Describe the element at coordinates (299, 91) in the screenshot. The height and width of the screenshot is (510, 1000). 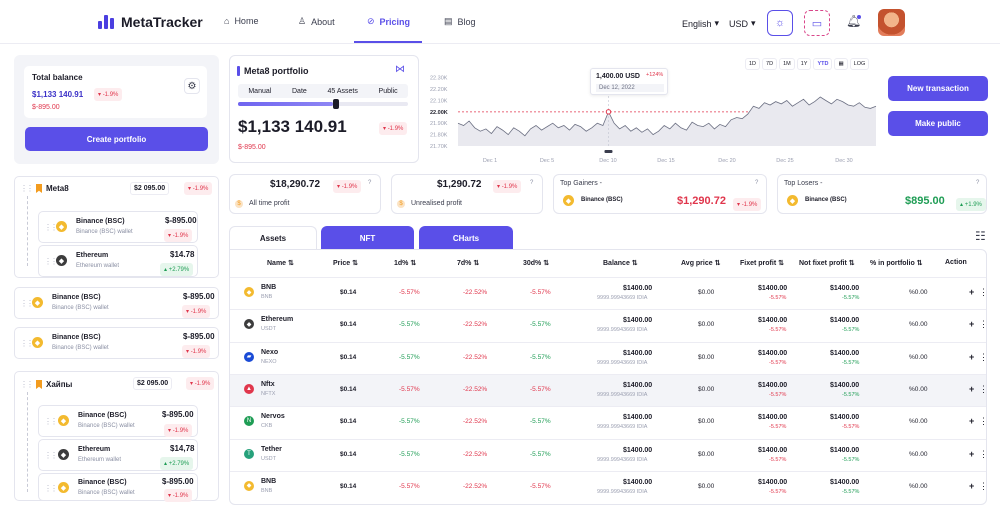
I see `tab-date: Date` at that location.